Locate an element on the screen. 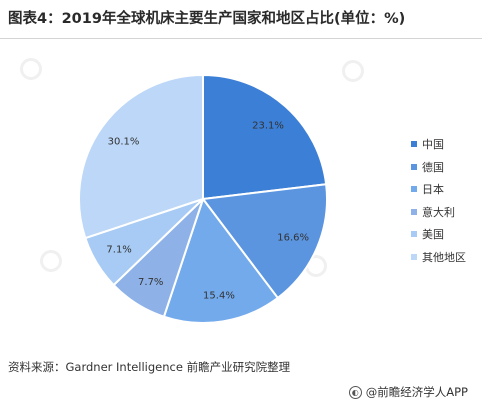 The width and height of the screenshot is (482, 403). legend-item: 德国 is located at coordinates (438, 167).